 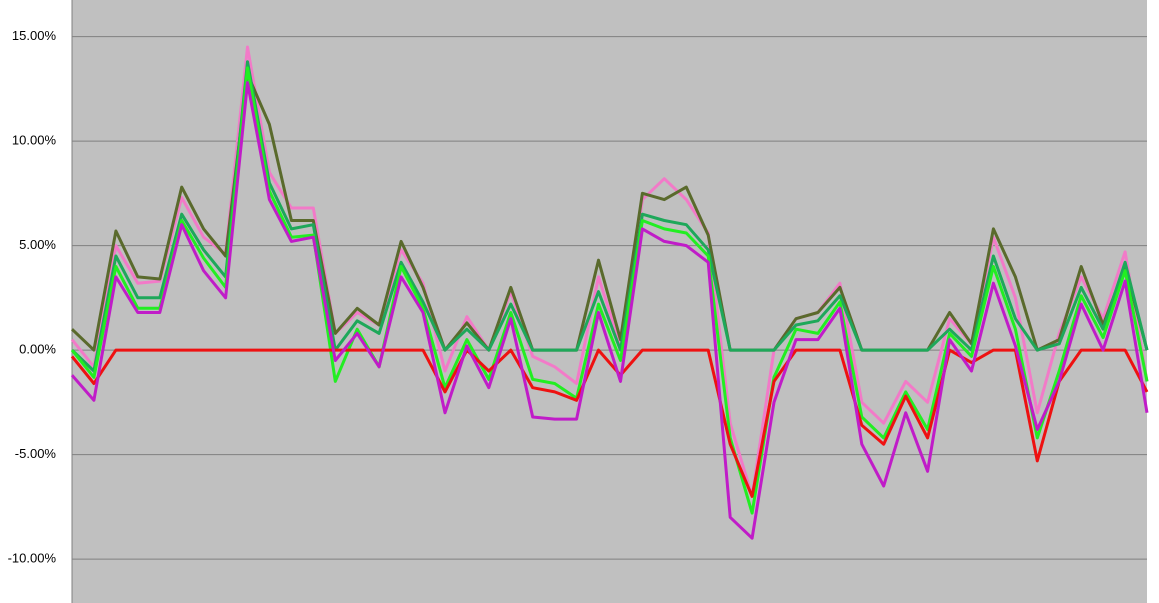 I want to click on y-tick-label: 15.00%, so click(x=34, y=35).